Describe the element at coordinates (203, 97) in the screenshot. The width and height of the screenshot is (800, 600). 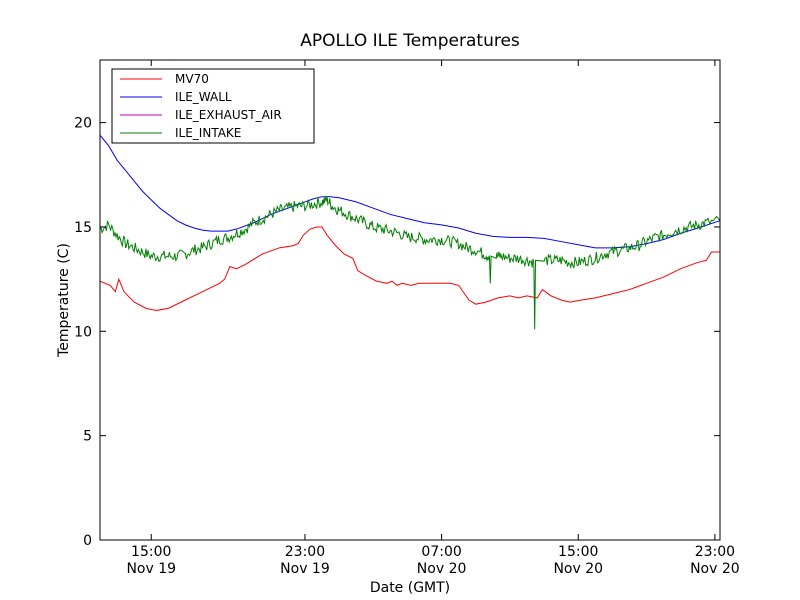
I see `legend-label-ile-wall: ILE_WALL` at that location.